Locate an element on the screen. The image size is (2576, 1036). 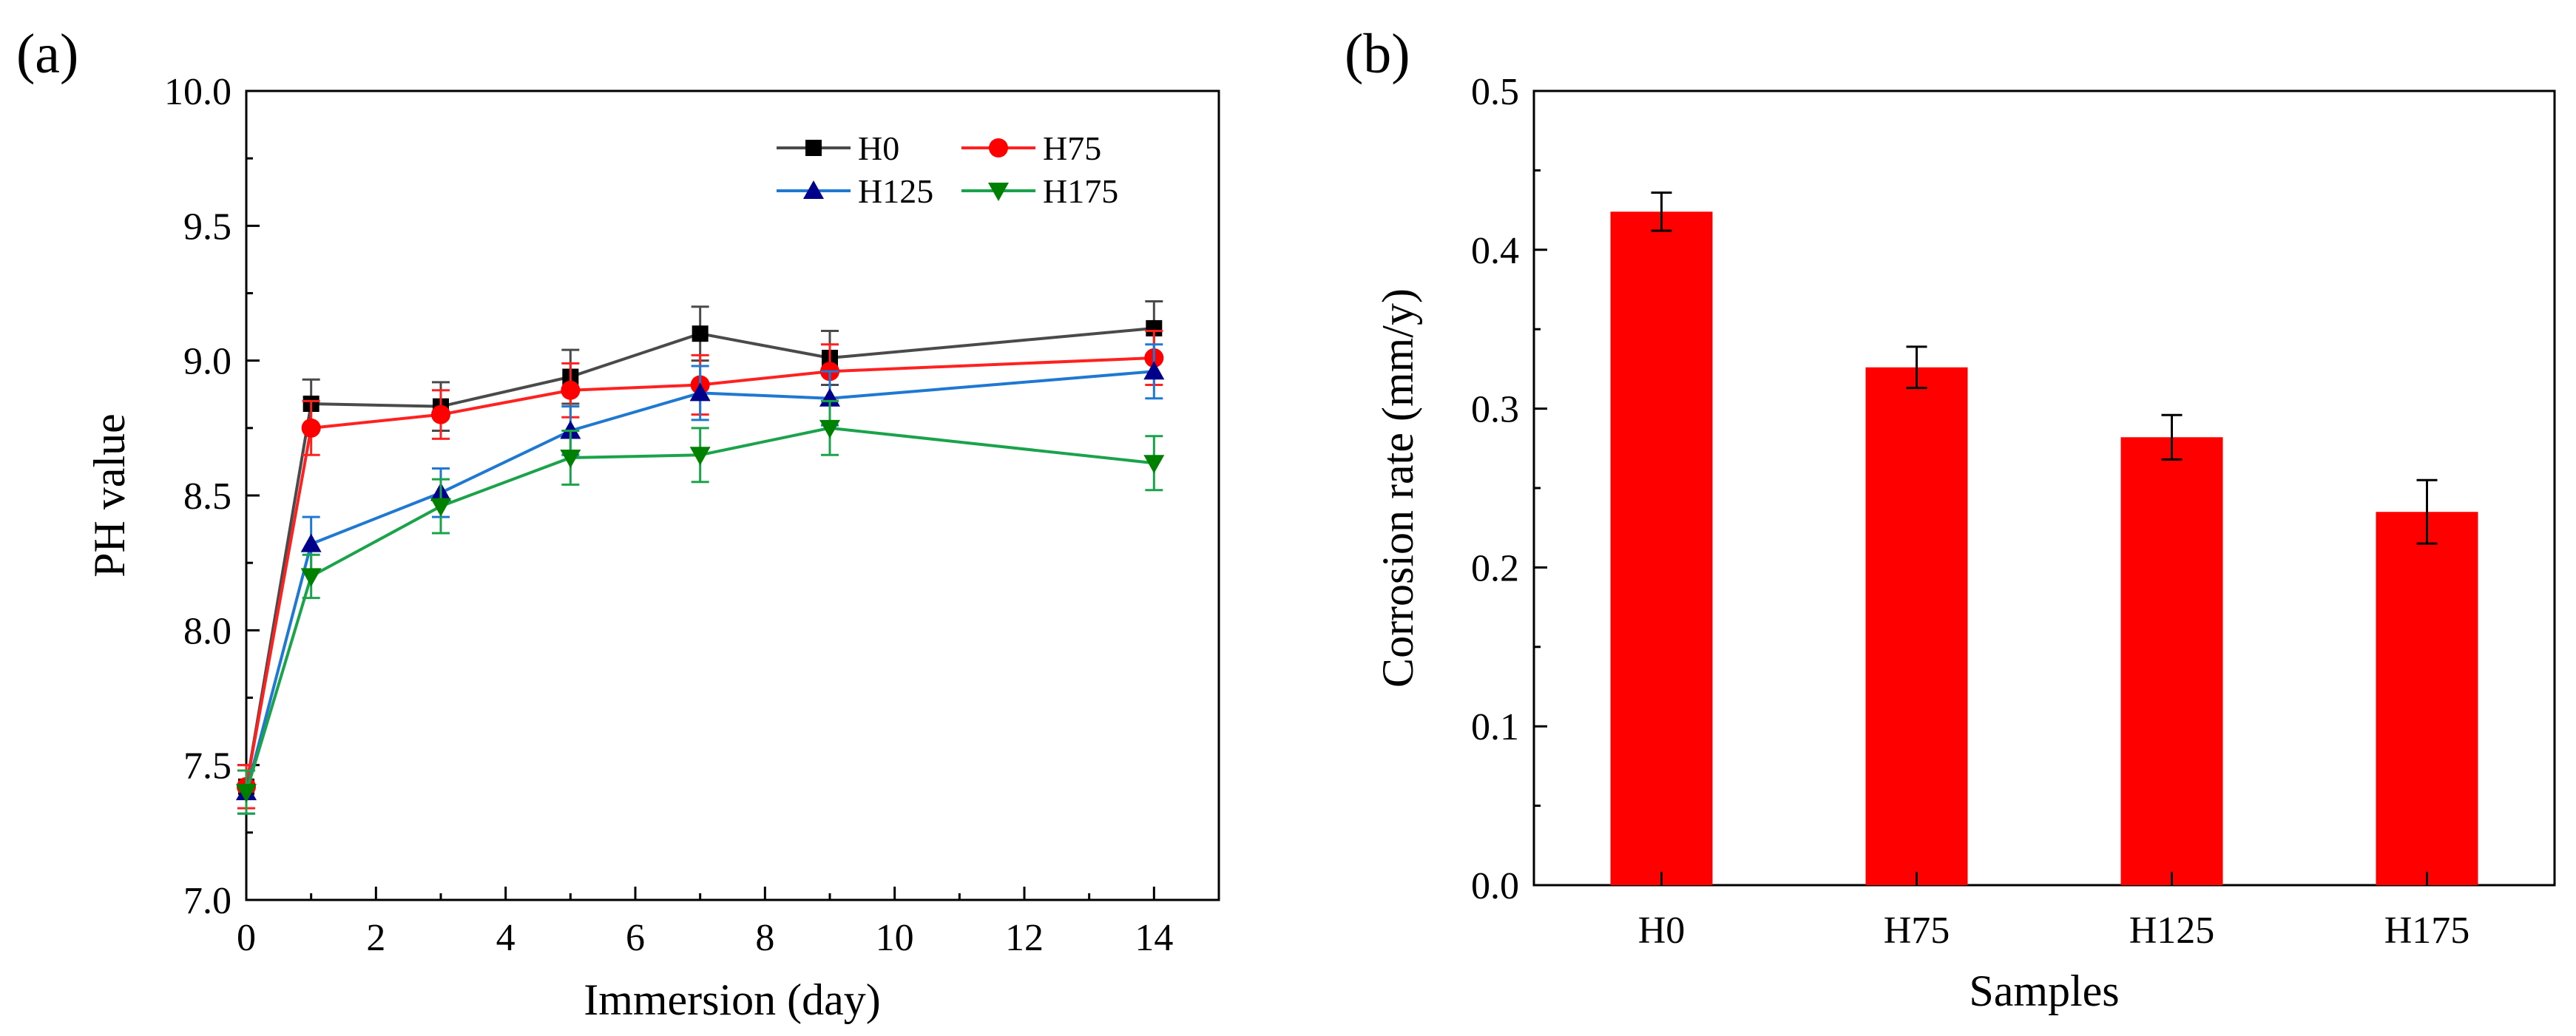
x-tick-label: 12 is located at coordinates (1024, 938).